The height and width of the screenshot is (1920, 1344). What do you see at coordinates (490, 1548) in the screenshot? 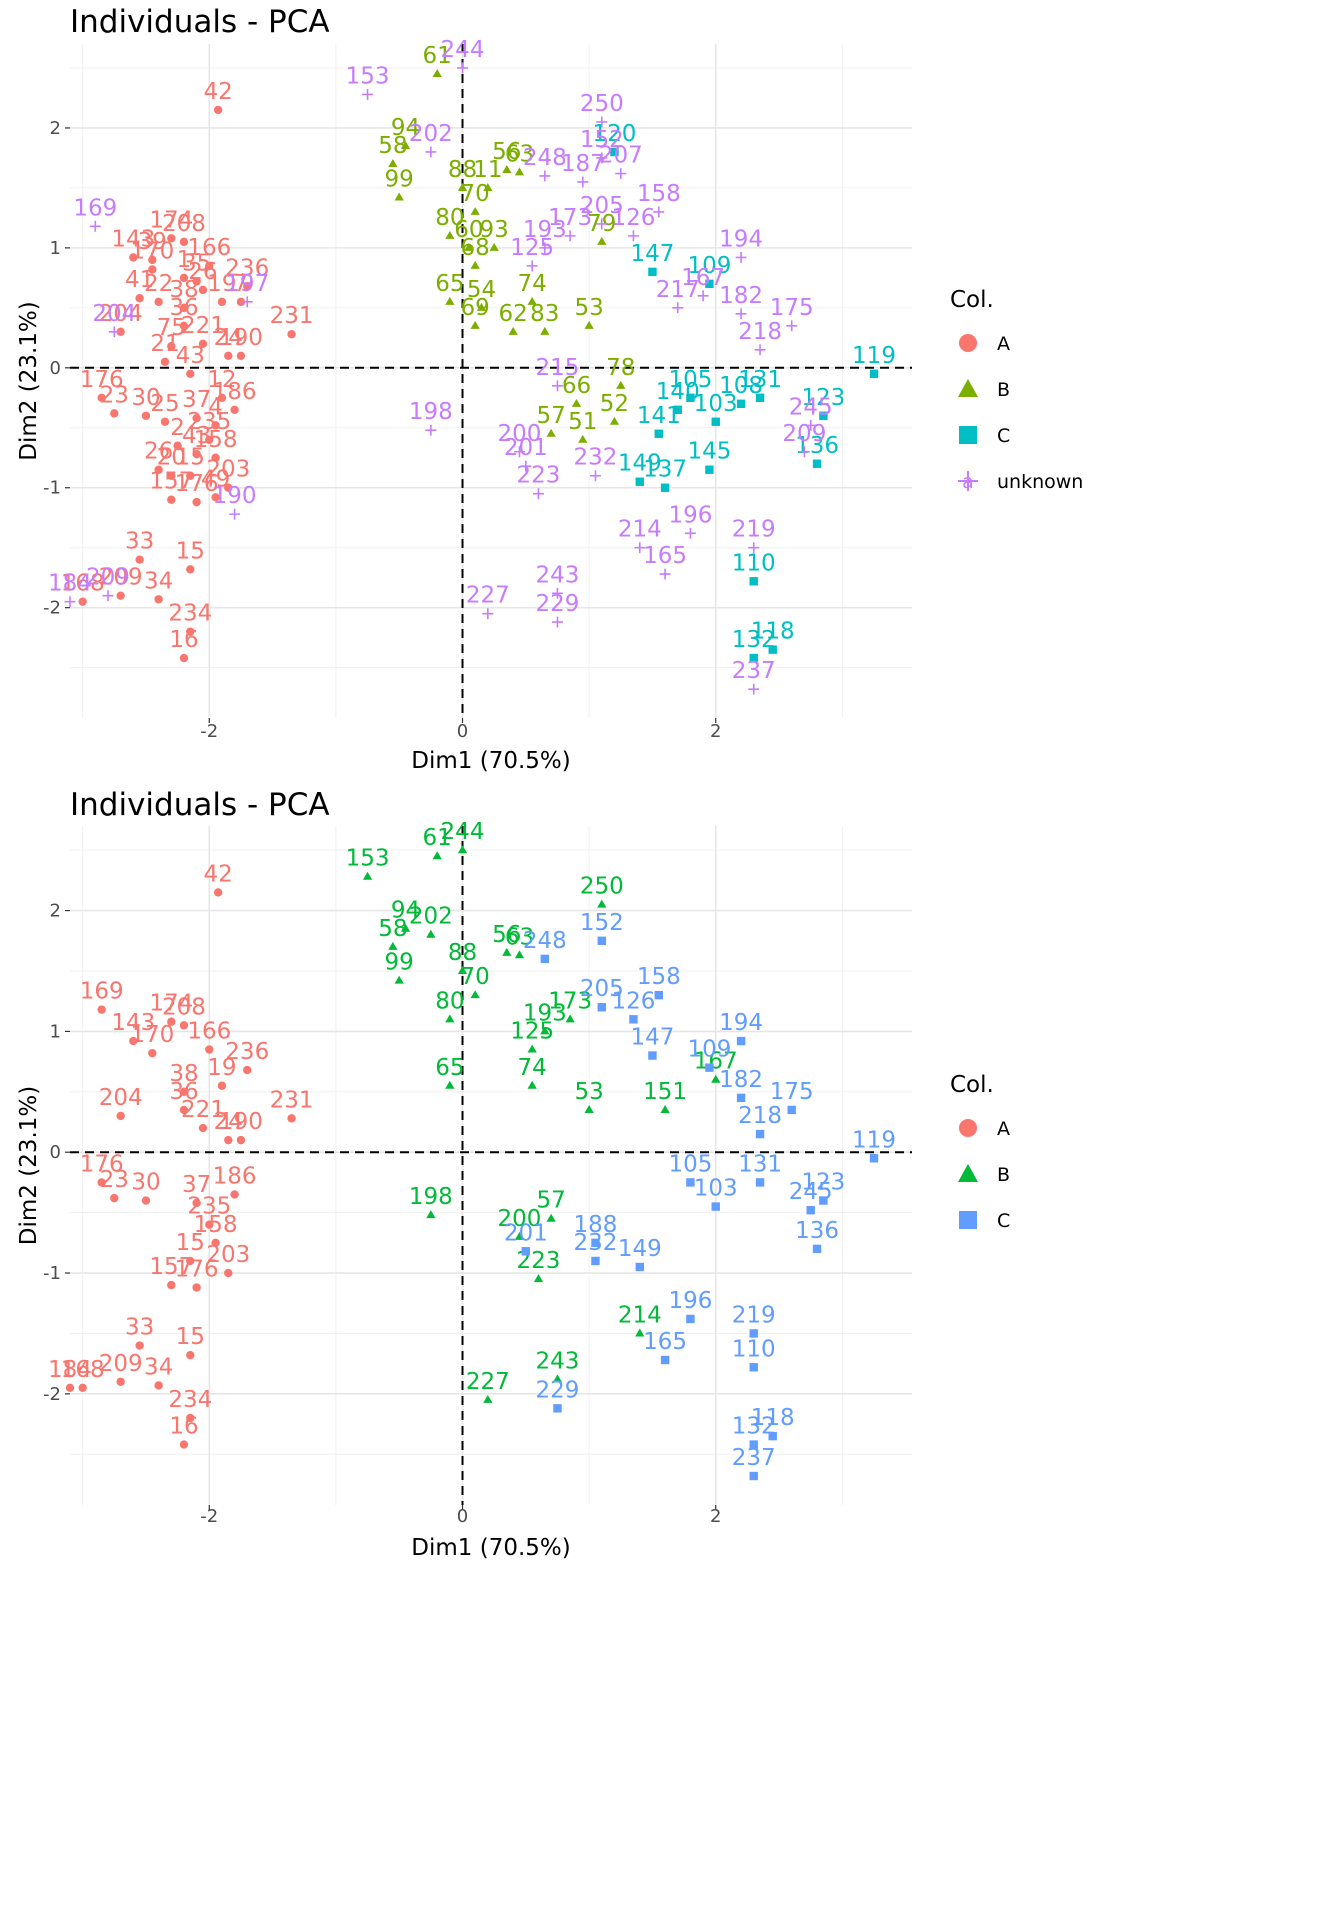
I see `x-axis-title: Dim1 (70.5%)` at bounding box center [490, 1548].